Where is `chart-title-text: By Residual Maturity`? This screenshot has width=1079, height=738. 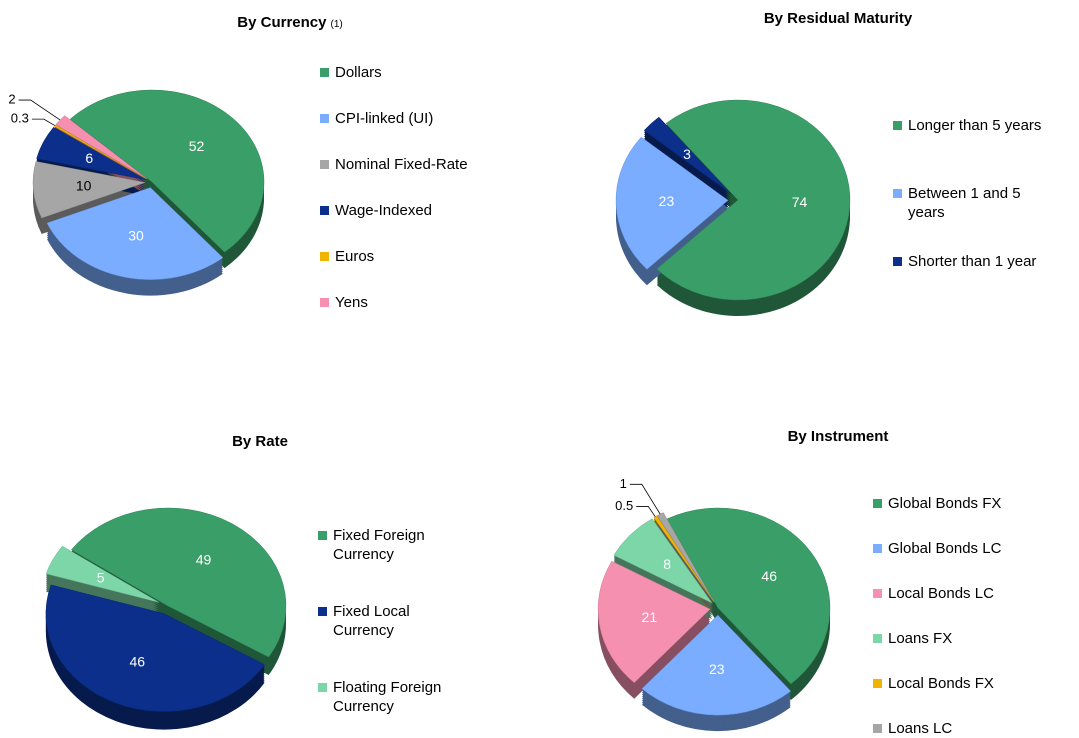
chart-title-text: By Residual Maturity is located at coordinates (838, 18).